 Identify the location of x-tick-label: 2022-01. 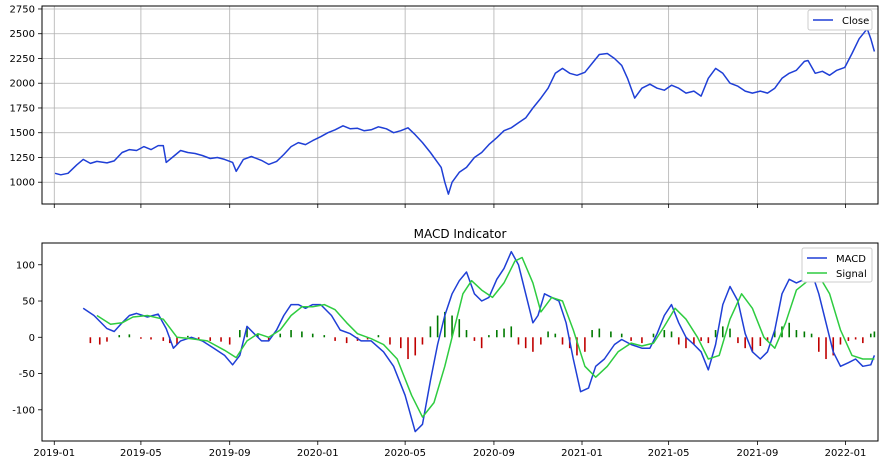
(846, 453).